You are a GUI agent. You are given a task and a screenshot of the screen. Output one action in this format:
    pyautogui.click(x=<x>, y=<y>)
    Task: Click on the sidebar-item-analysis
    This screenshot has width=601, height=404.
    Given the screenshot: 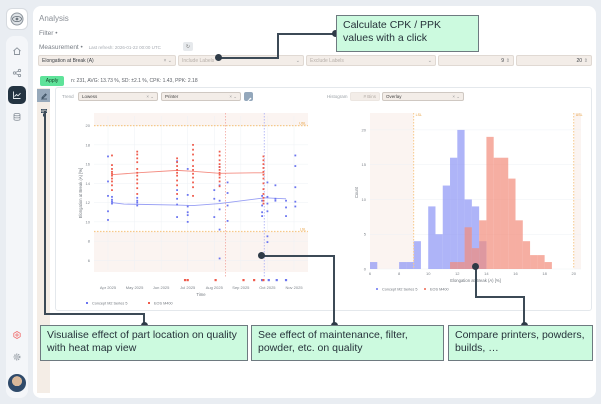 What is the action you would take?
    pyautogui.click(x=17, y=95)
    